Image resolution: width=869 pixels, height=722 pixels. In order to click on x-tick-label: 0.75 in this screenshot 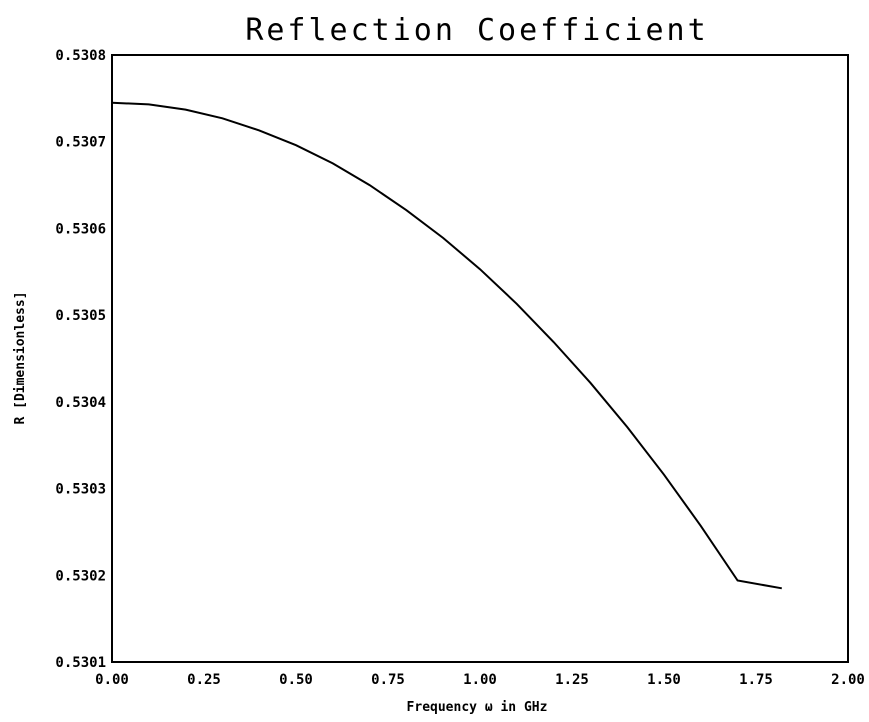, I will do `click(388, 680)`.